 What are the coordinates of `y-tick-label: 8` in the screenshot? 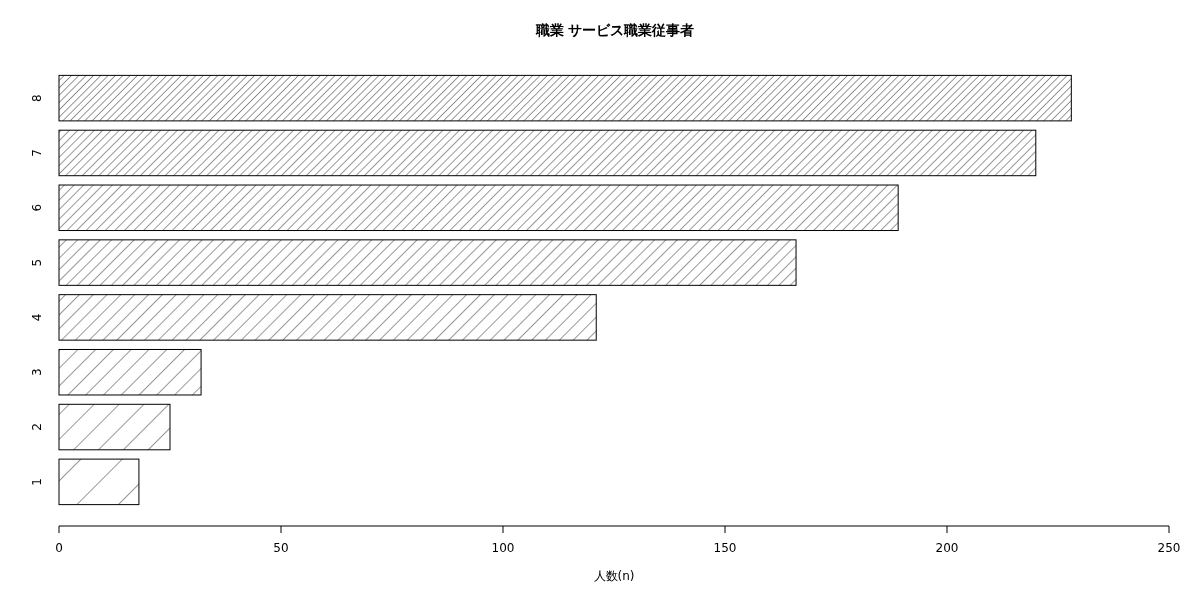 It's located at (37, 98).